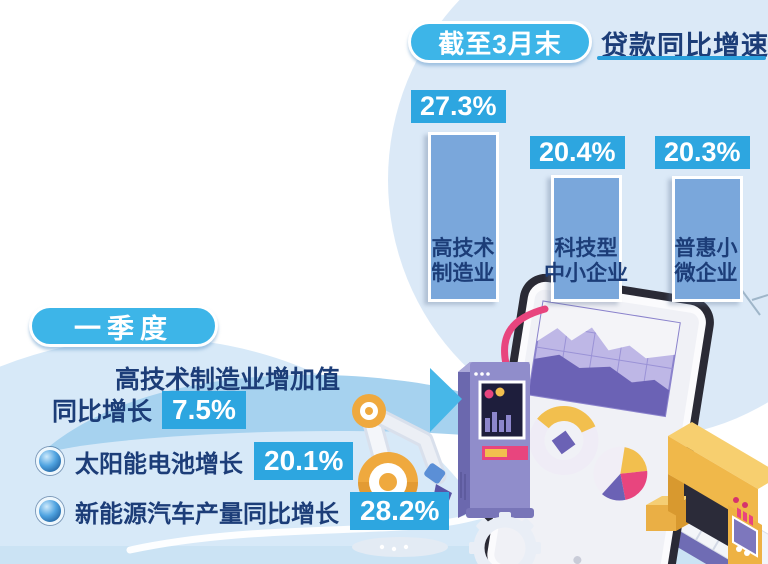 The image size is (768, 564). I want to click on bar-category-line2: 制造业, so click(463, 273).